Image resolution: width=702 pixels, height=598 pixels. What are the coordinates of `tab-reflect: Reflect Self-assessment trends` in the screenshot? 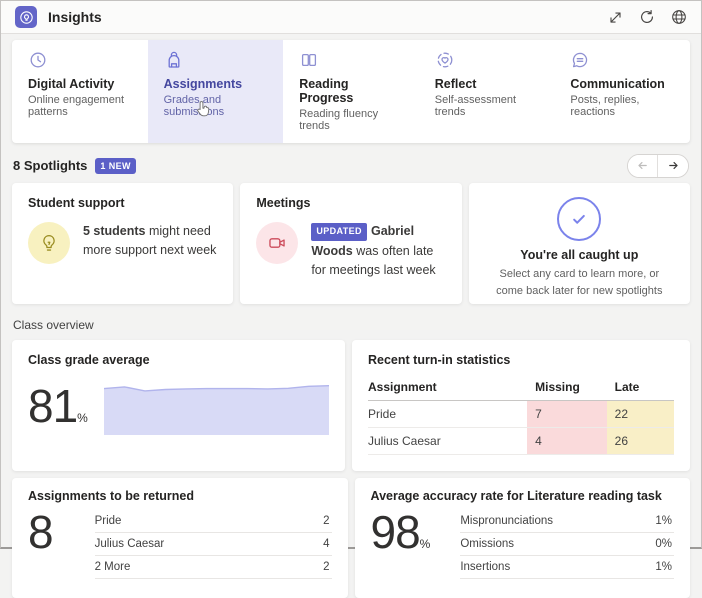 It's located at (487, 91).